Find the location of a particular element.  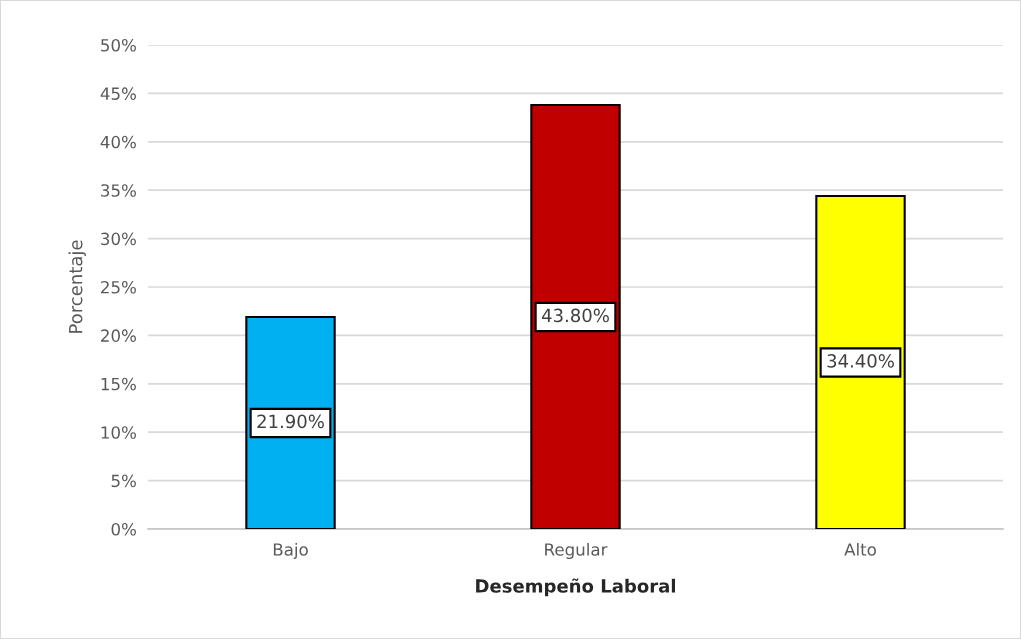

x-tick-label: Alto is located at coordinates (860, 549).